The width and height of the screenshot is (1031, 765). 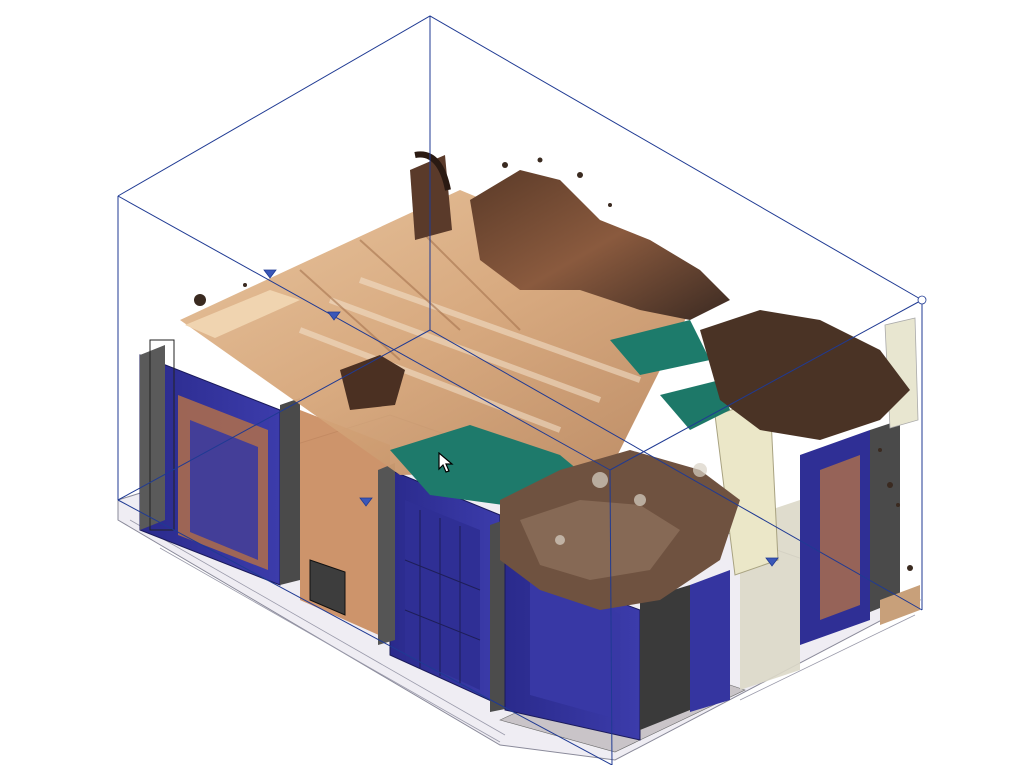 I want to click on rubble-front, so click(x=620, y=530).